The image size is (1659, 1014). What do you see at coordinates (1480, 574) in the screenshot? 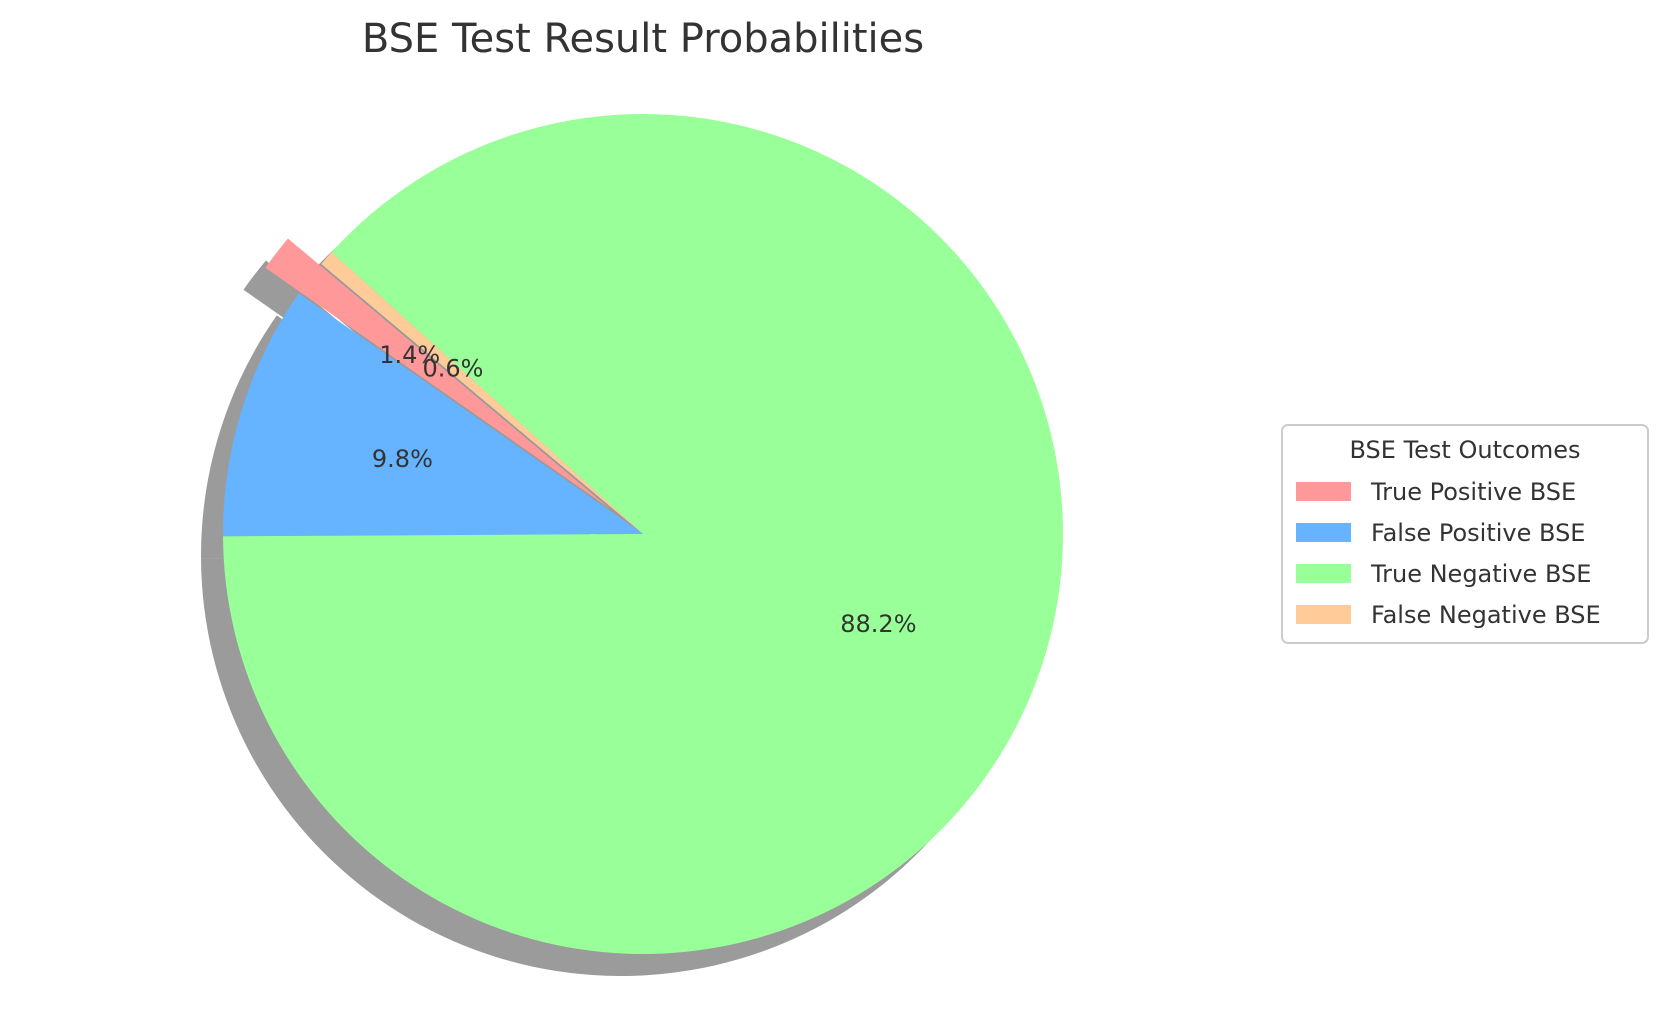
I see `legend-label-true-negative-bse: True Negative BSE` at bounding box center [1480, 574].